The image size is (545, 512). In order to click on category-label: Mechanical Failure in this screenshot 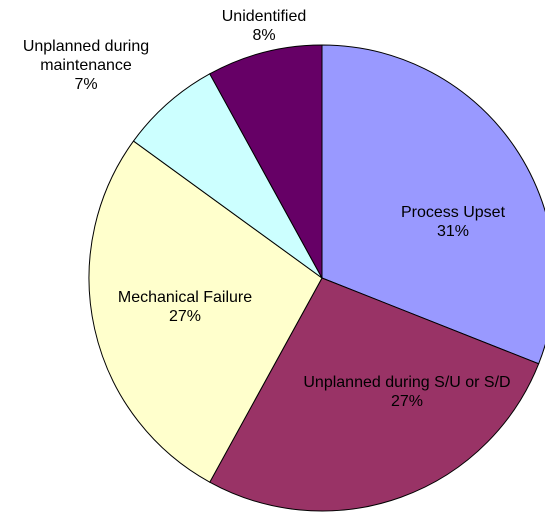, I will do `click(185, 297)`.